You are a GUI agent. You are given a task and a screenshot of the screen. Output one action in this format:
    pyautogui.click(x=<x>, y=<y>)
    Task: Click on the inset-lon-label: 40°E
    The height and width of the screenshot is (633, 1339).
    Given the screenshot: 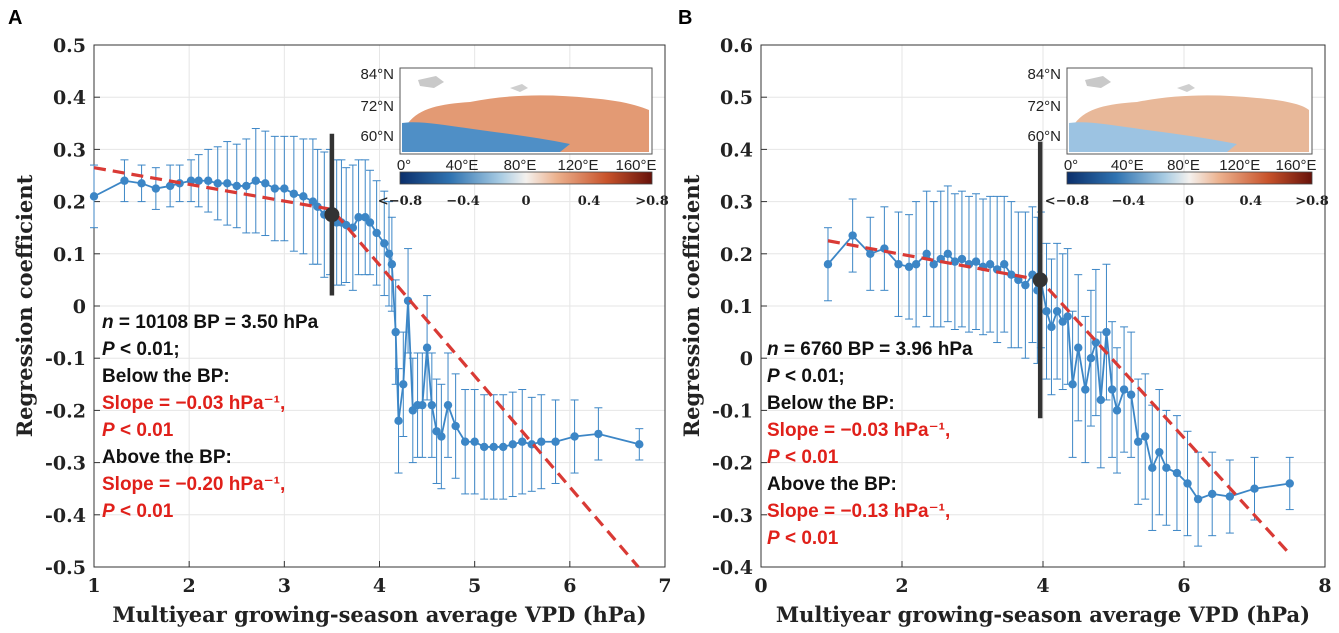 What is the action you would take?
    pyautogui.click(x=1127, y=165)
    